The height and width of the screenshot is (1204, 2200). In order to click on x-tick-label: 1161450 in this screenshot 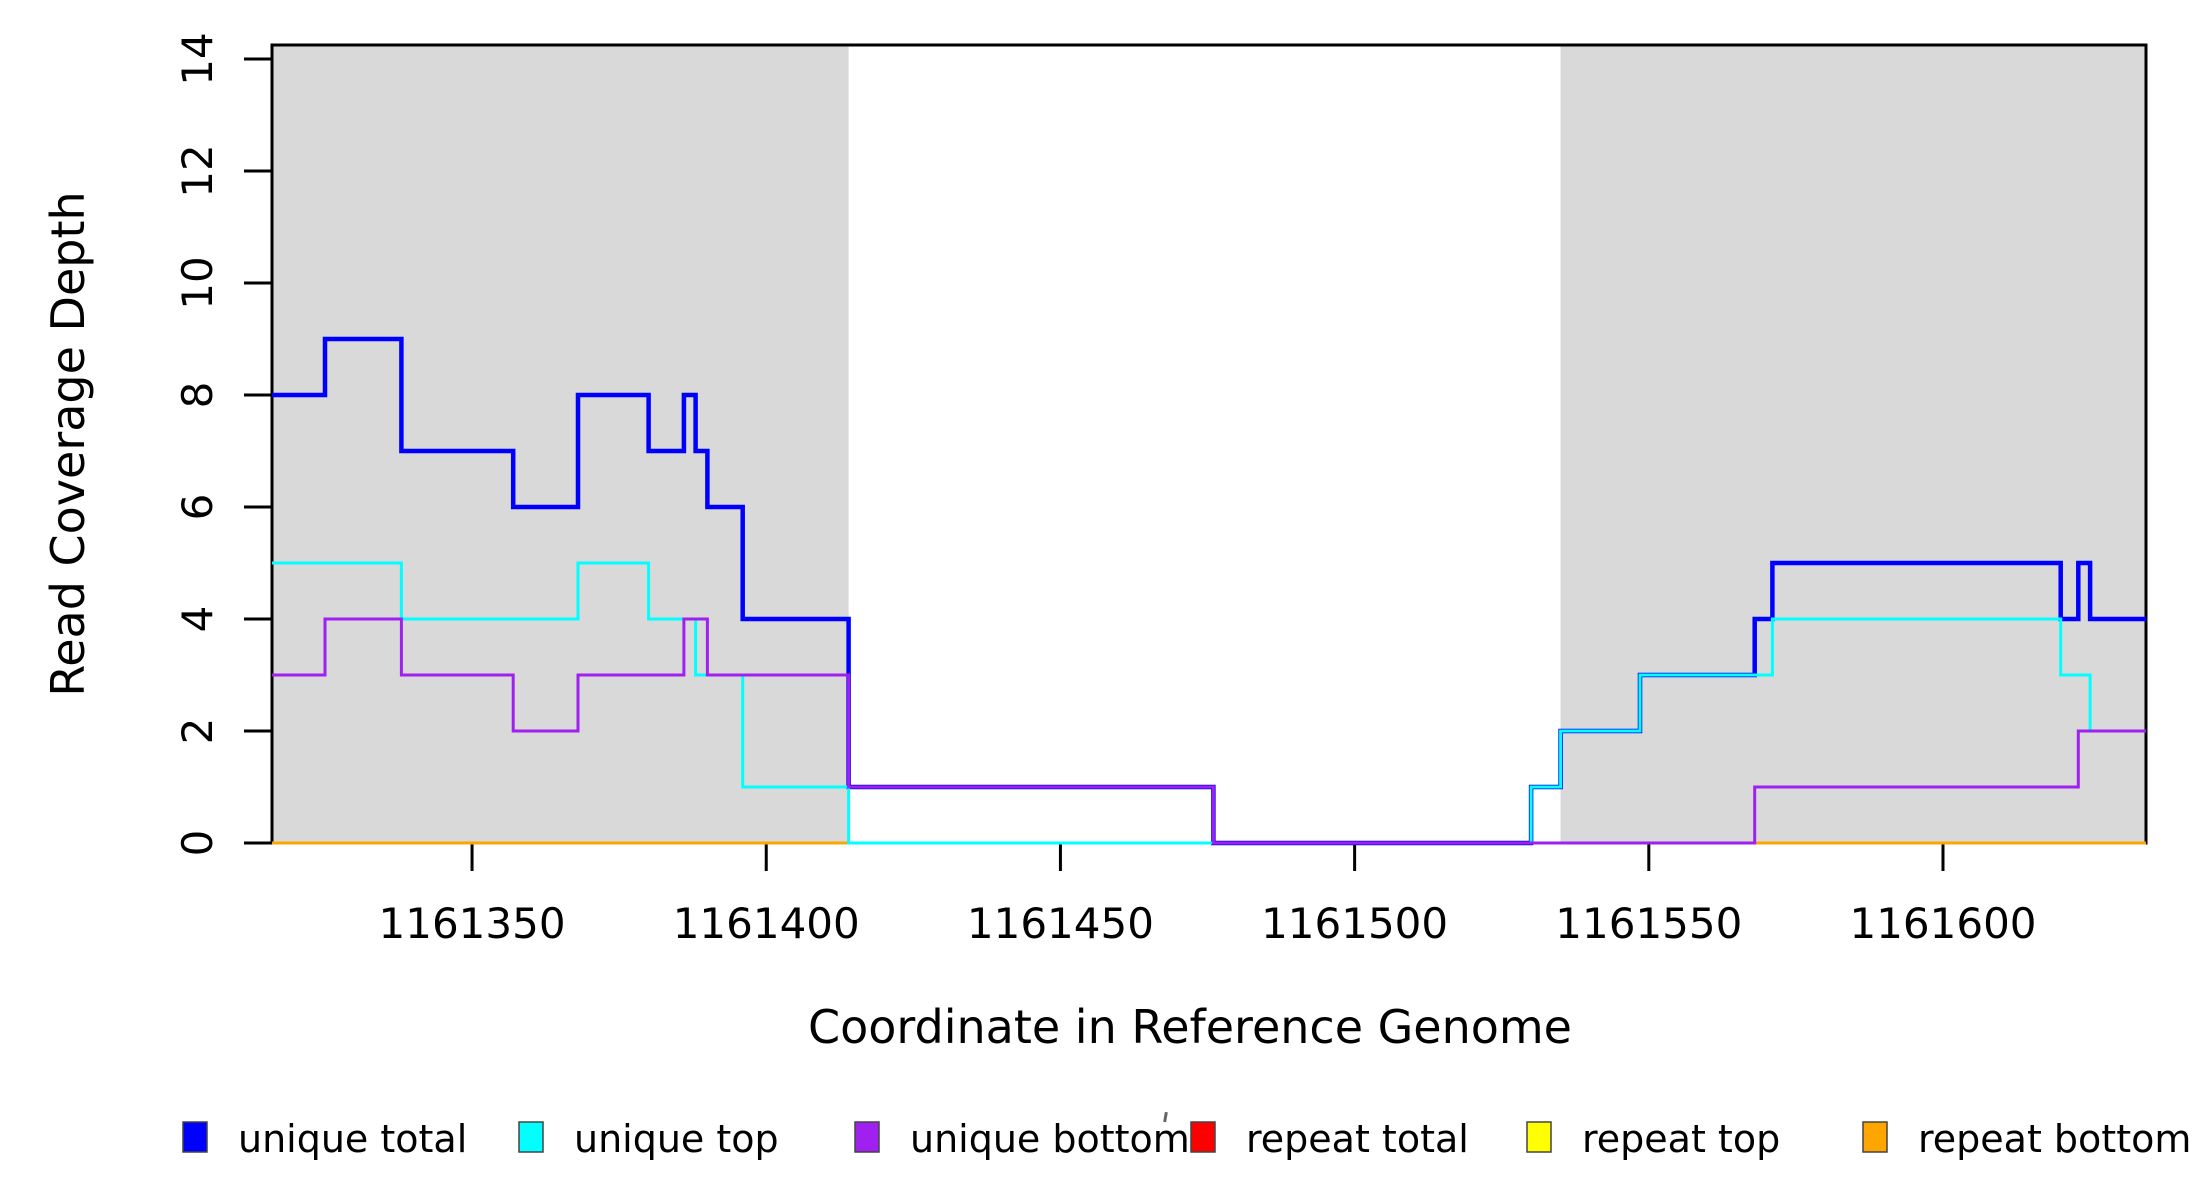, I will do `click(1060, 923)`.